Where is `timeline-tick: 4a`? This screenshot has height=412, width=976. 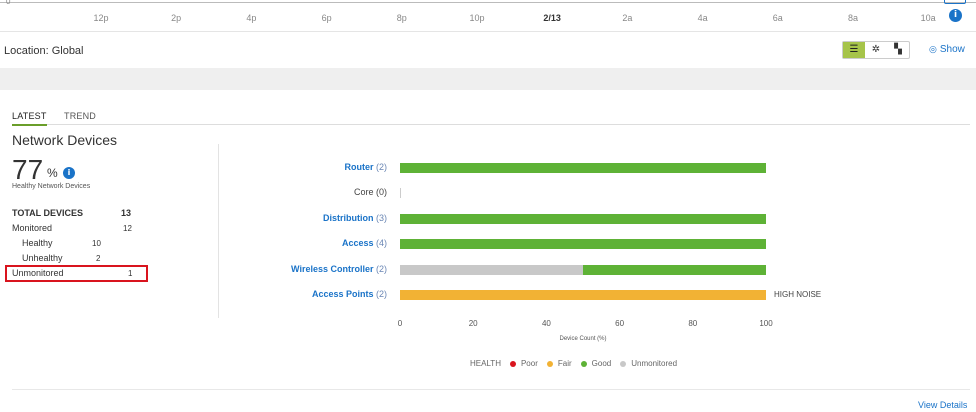
timeline-tick: 4a is located at coordinates (702, 18).